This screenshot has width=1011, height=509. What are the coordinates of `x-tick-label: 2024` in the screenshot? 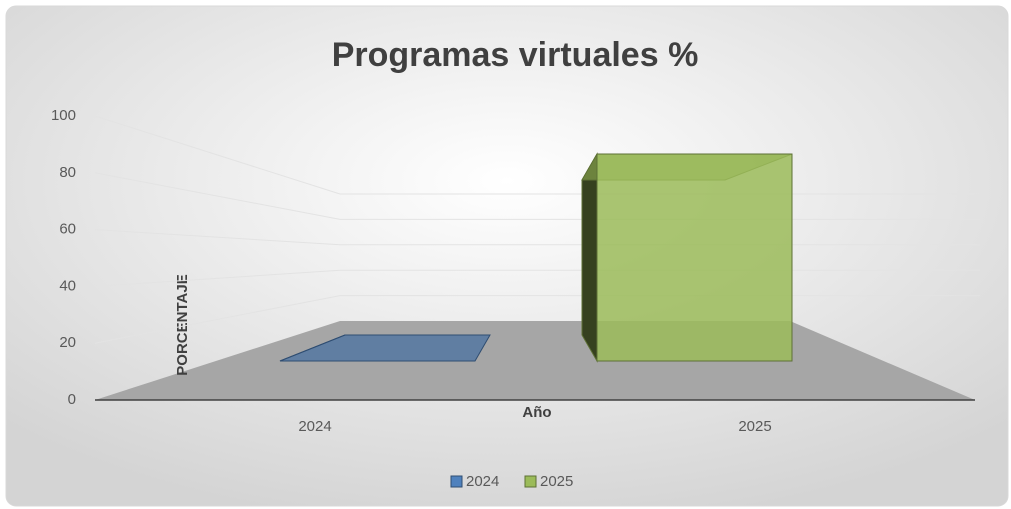 It's located at (314, 426).